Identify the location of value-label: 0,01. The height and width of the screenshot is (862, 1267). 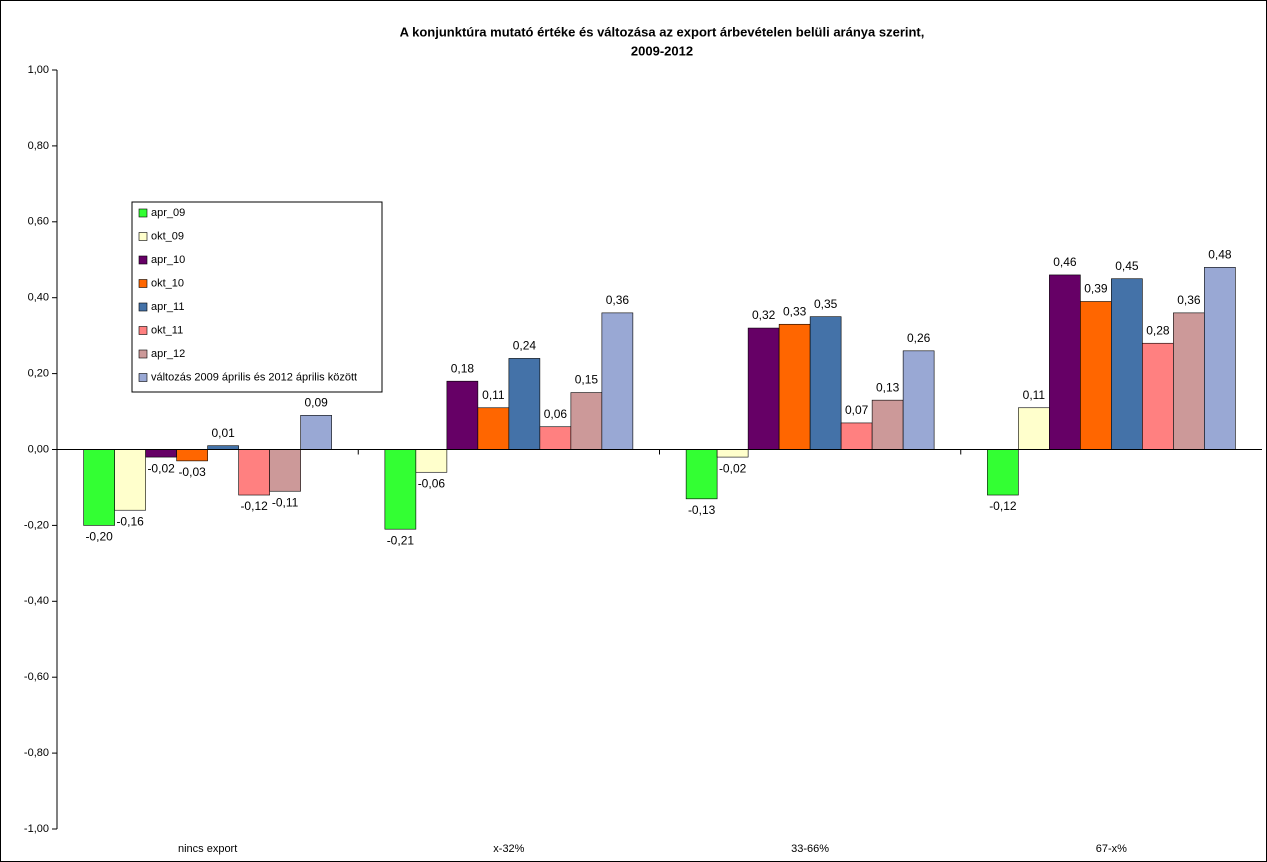
(223, 433).